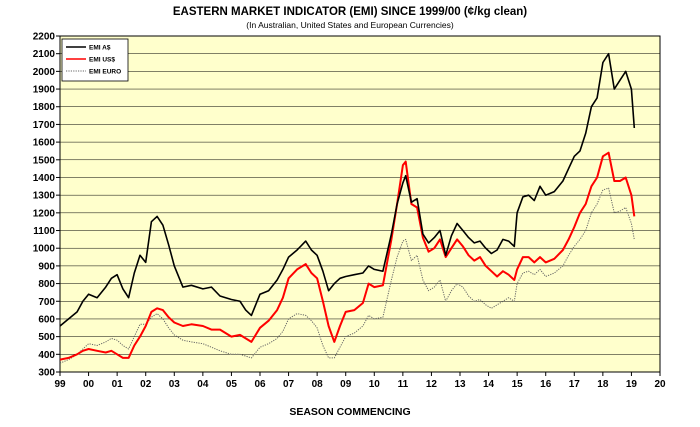 The height and width of the screenshot is (427, 700). Describe the element at coordinates (350, 412) in the screenshot. I see `x-axis-label: SEASON COMMENCING` at that location.